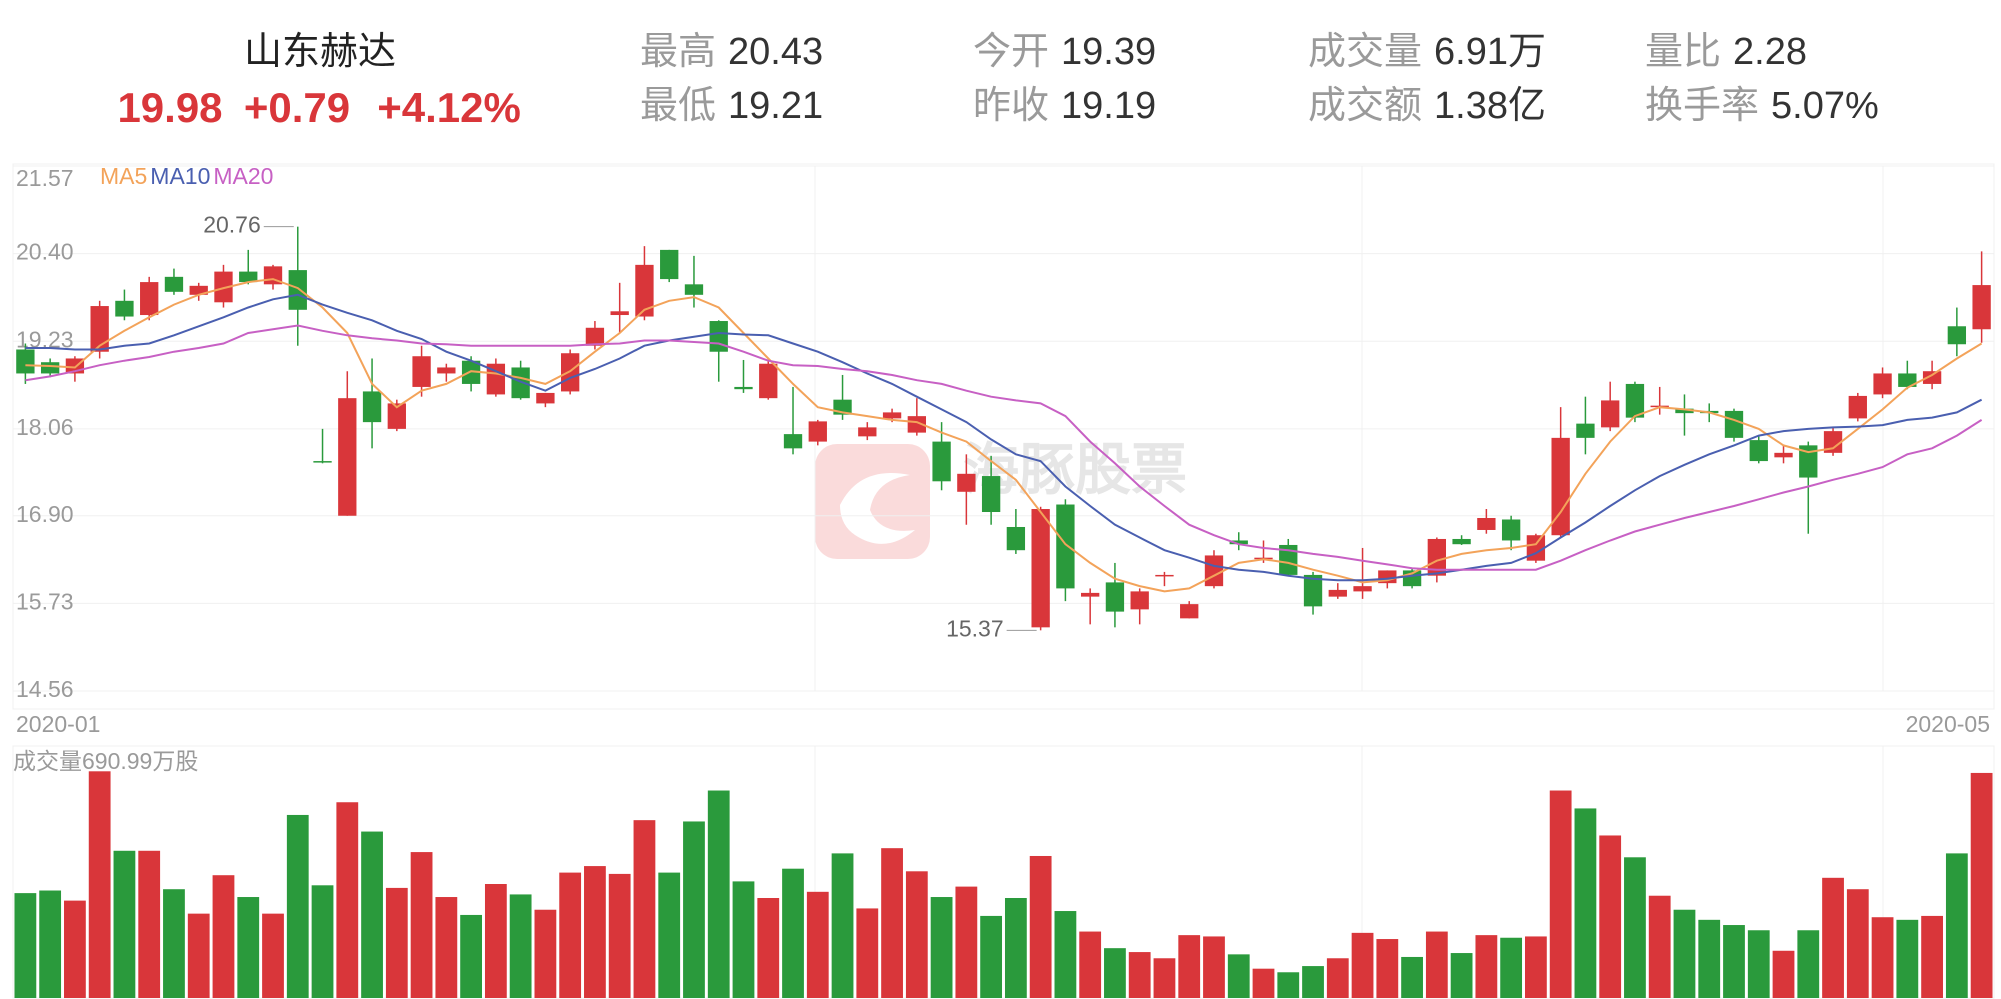 This screenshot has height=999, width=2001. I want to click on watermark-logo, so click(877, 508).